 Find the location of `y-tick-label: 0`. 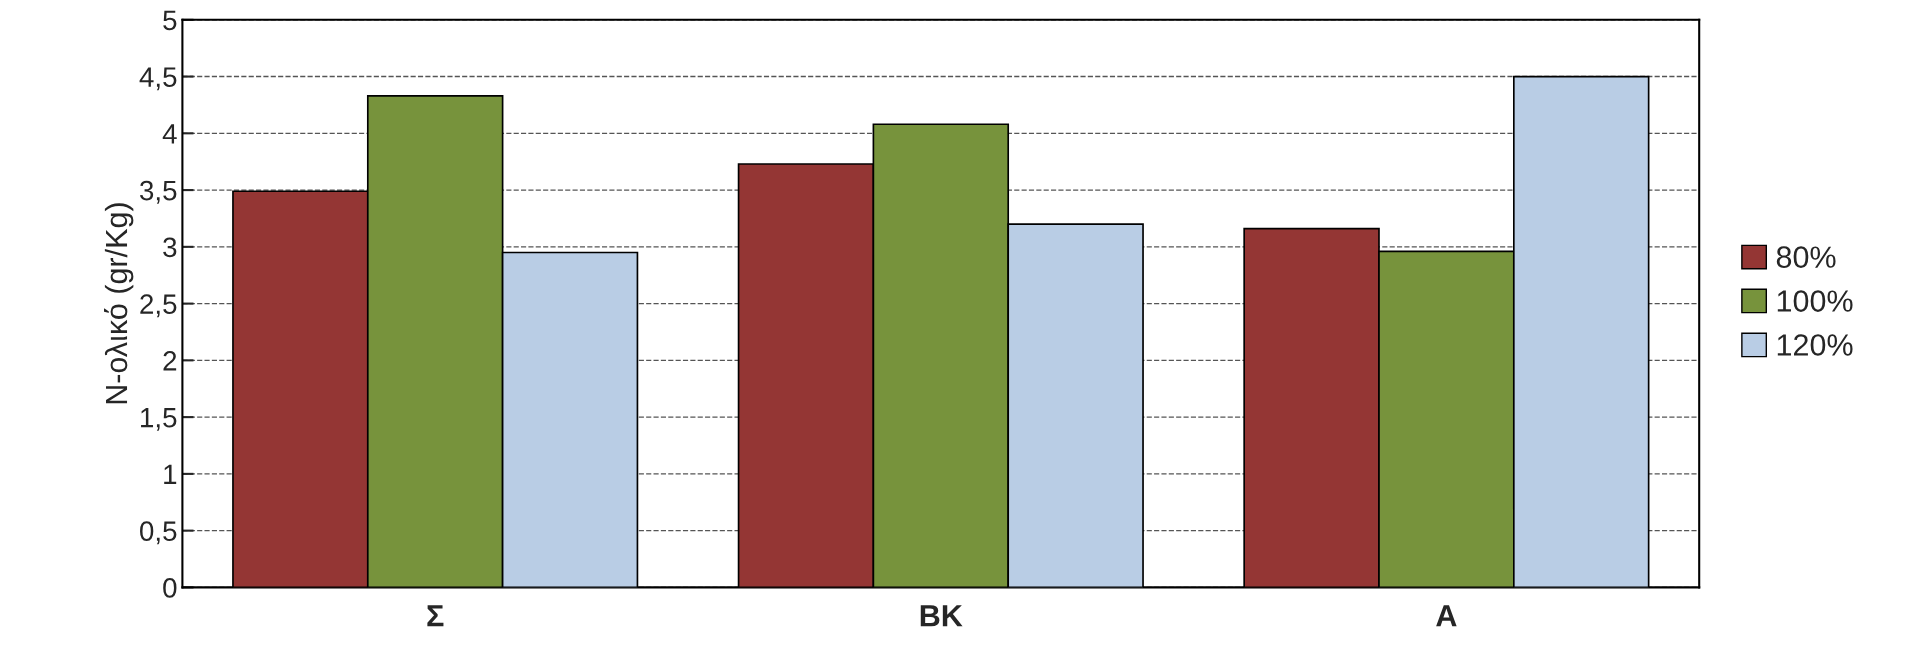

y-tick-label: 0 is located at coordinates (170, 588).